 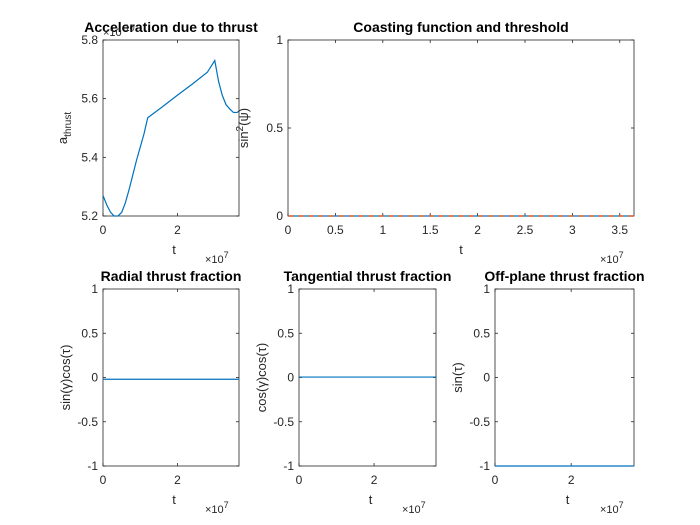 I want to click on x-tick-label: 0.5, so click(x=335, y=230).